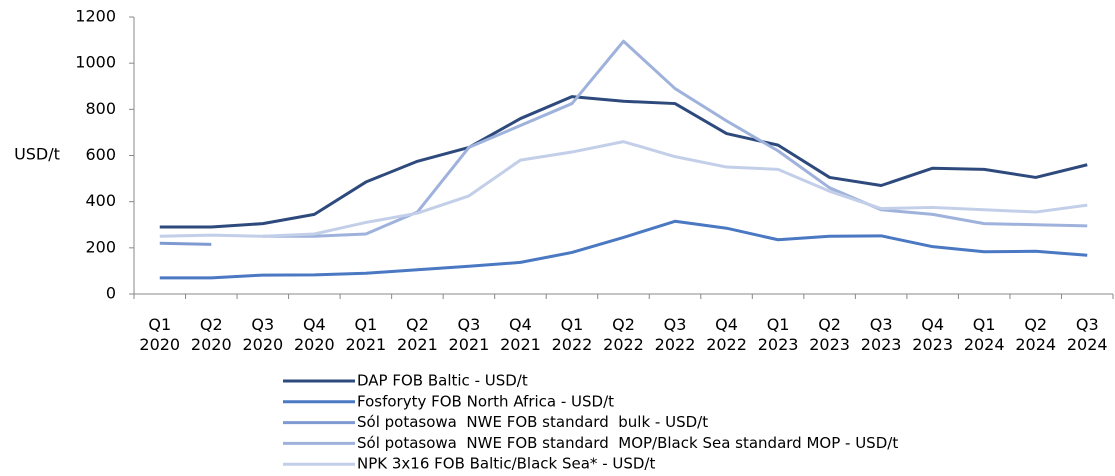 The image size is (1115, 476). I want to click on x-tick-label: Q4 2022, so click(726, 334).